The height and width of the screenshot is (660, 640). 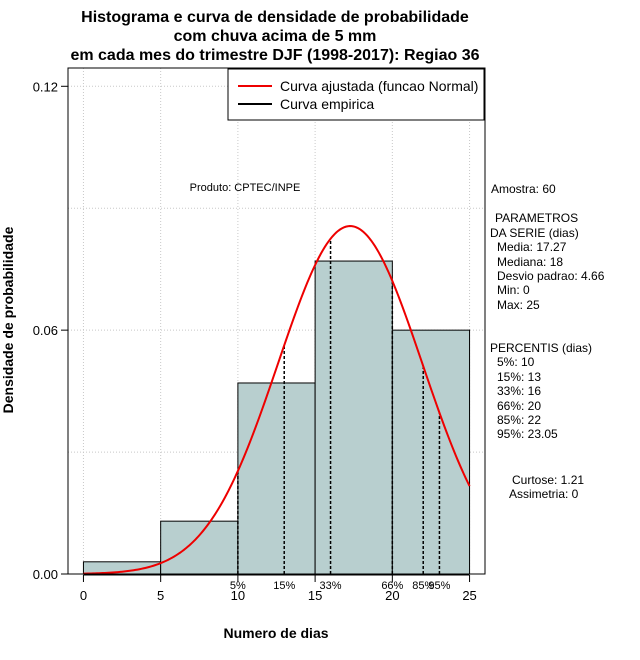 I want to click on y-tick-label: 0.12, so click(x=45, y=86).